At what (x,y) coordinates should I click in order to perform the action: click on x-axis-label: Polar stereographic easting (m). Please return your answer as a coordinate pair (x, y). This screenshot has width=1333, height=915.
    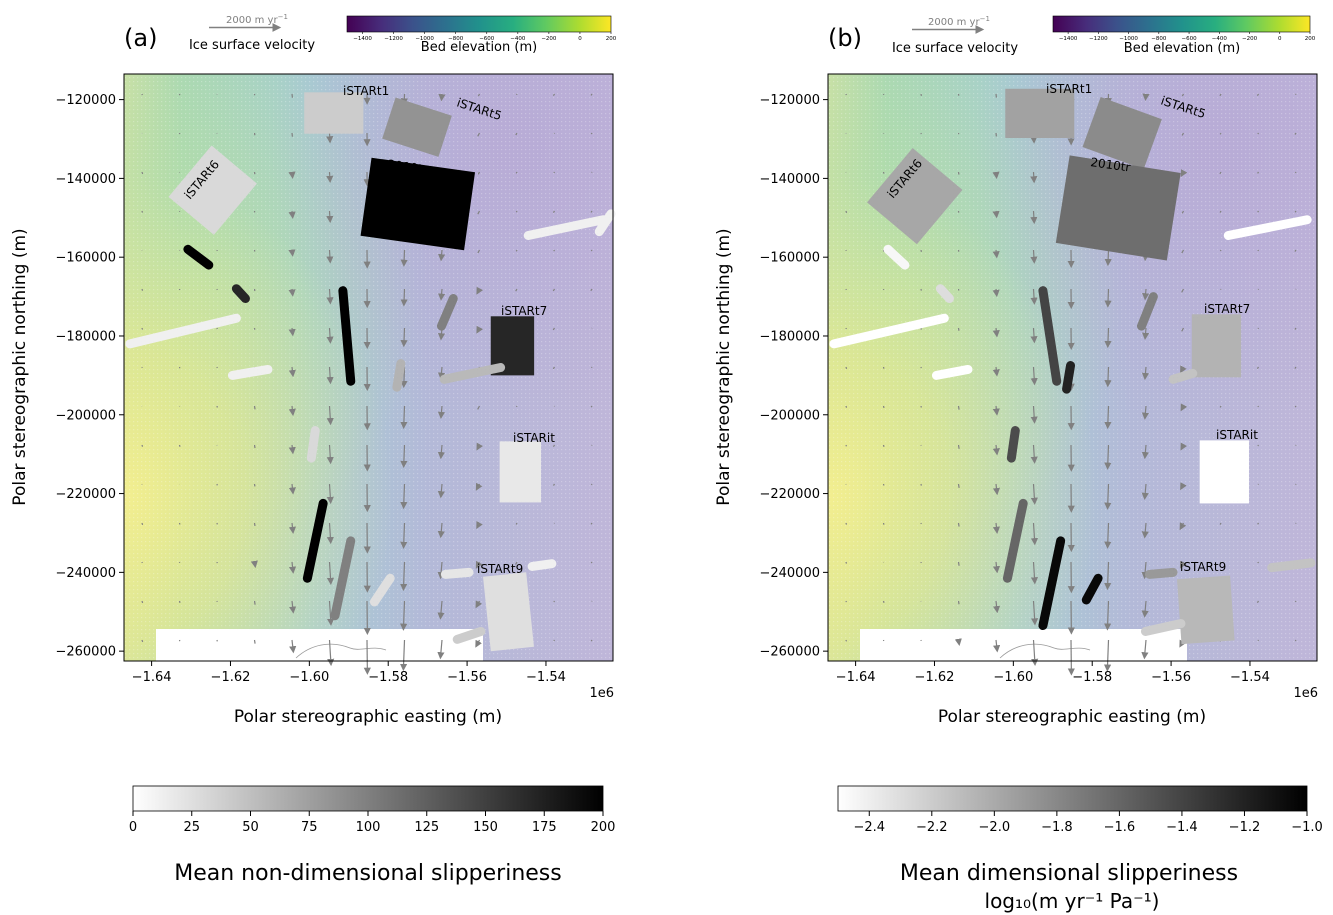
    Looking at the image, I should click on (368, 717).